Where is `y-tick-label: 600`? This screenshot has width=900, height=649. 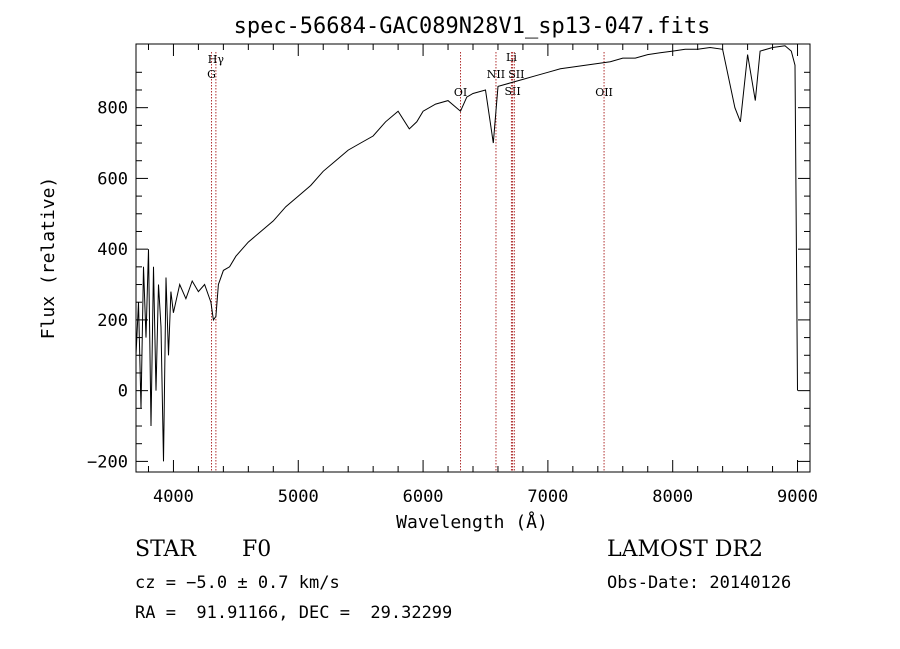
y-tick-label: 600 is located at coordinates (112, 179).